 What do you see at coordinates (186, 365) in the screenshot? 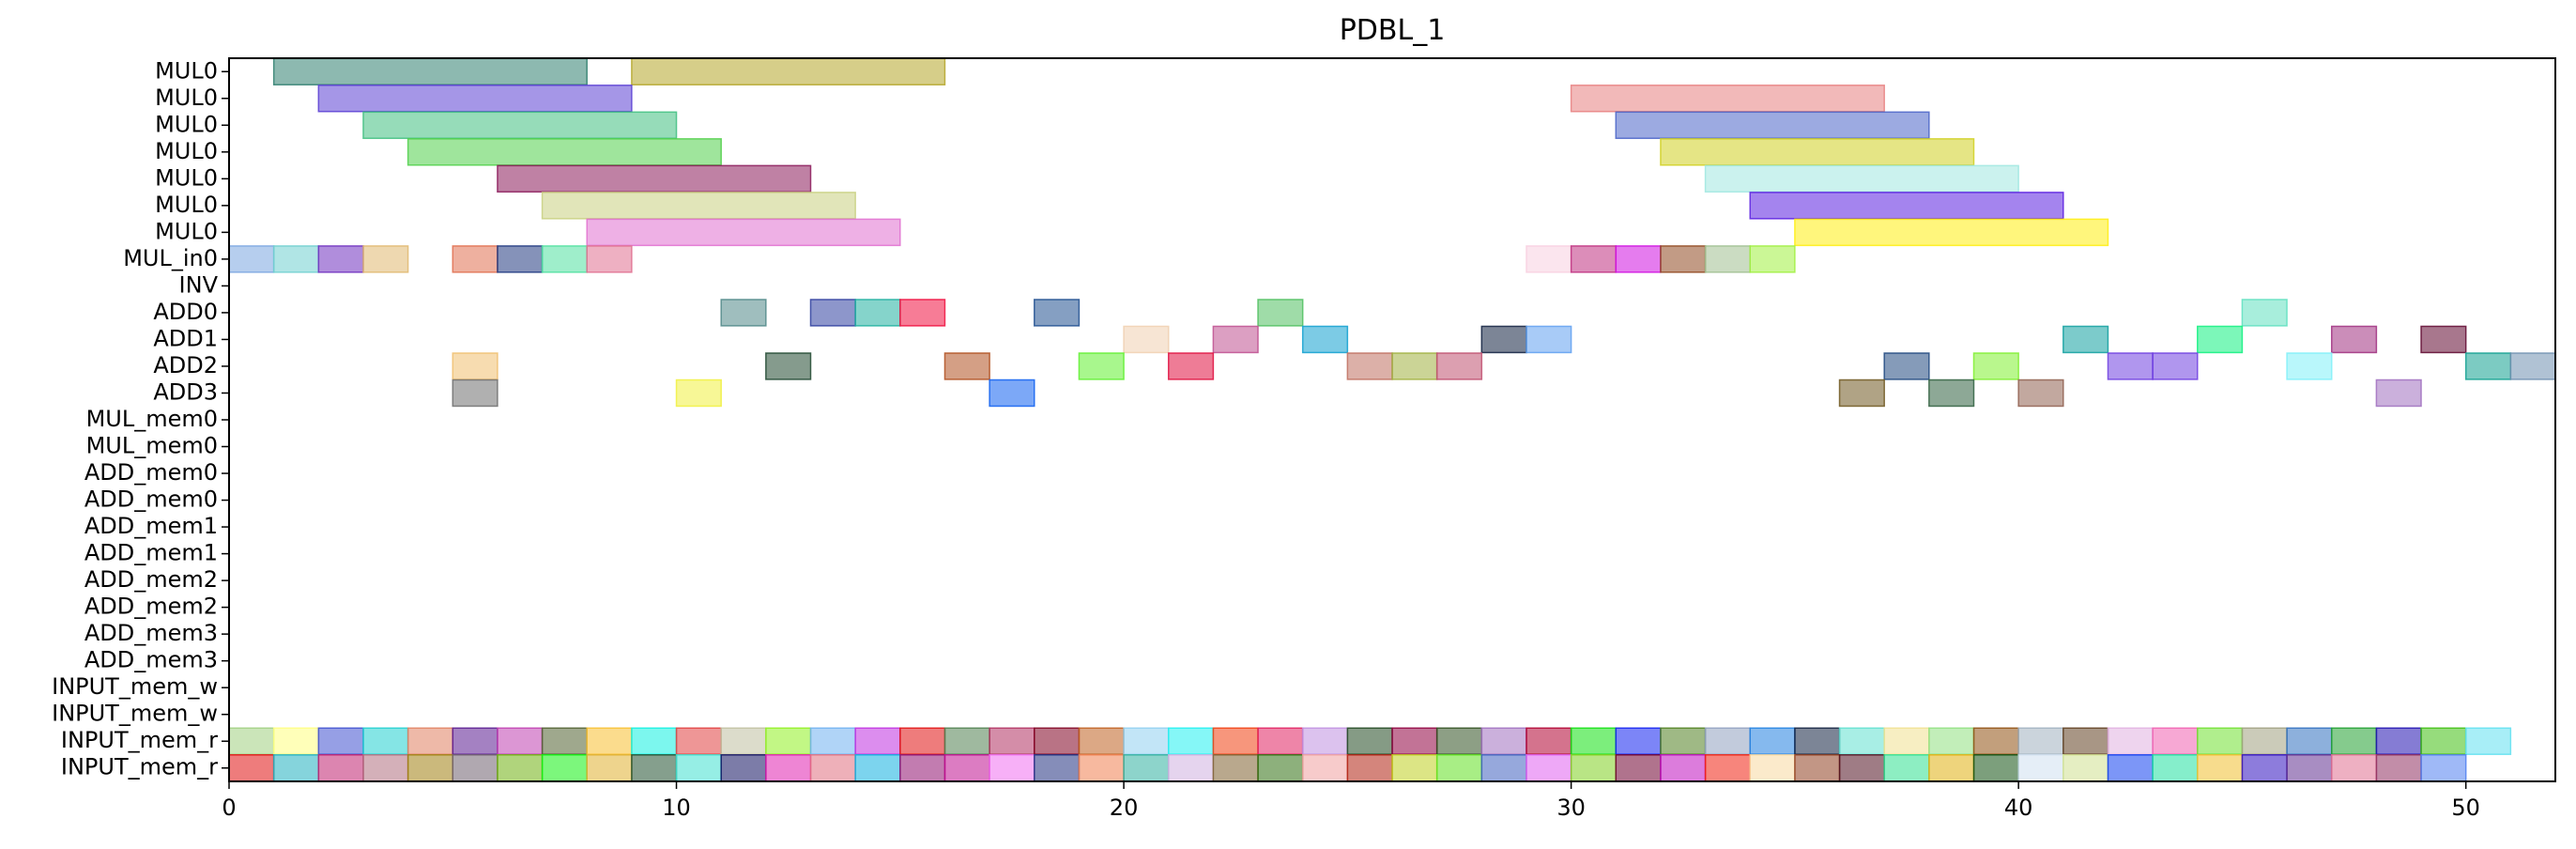
I see `y-tick-label: ADD2` at bounding box center [186, 365].